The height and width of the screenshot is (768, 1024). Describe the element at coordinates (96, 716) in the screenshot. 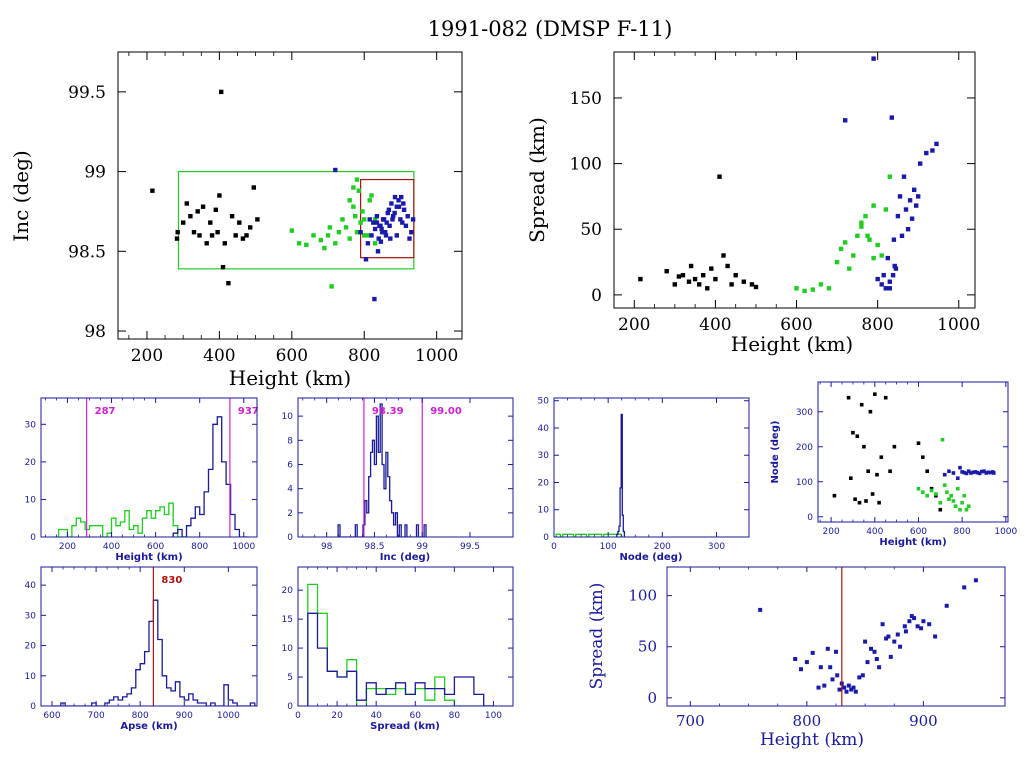

I see `apse-hist-xtick-label: 700` at that location.